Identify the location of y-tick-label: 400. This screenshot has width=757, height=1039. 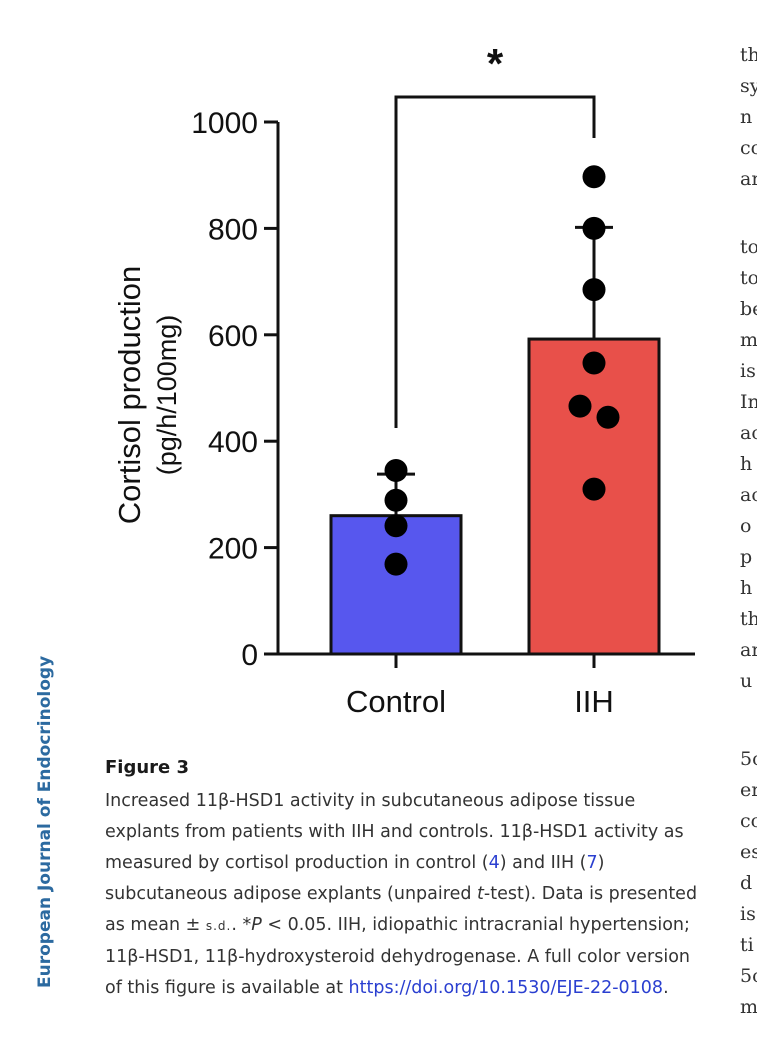
(233, 442).